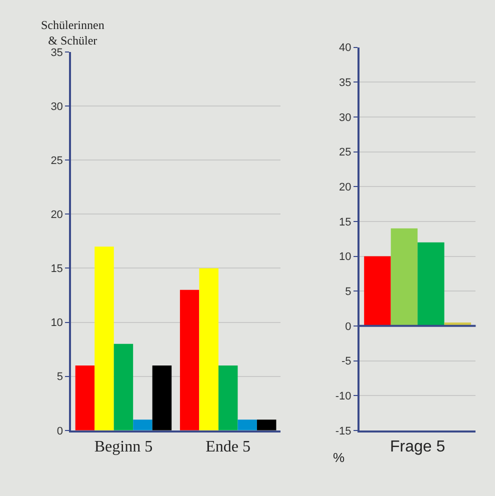 This screenshot has height=496, width=495. What do you see at coordinates (72, 33) in the screenshot?
I see `y-axis-title: Schülerinnen & Schüler` at bounding box center [72, 33].